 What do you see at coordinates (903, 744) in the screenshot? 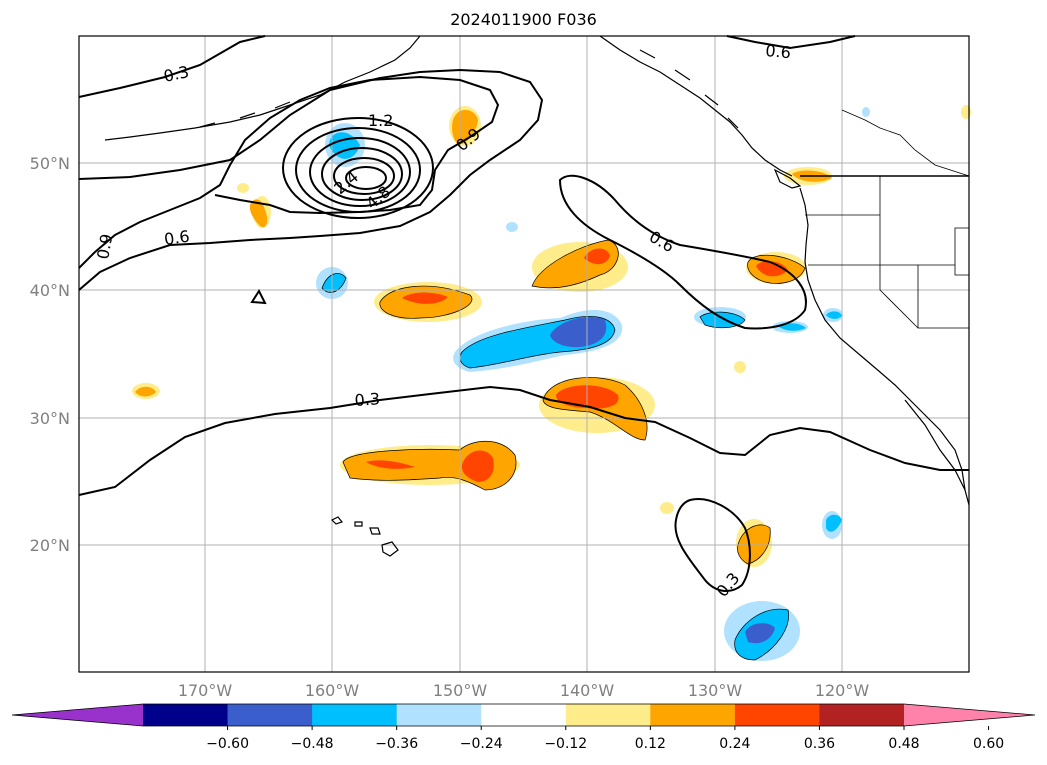
I see `colorbar-tick-label: 0.48` at bounding box center [903, 744].